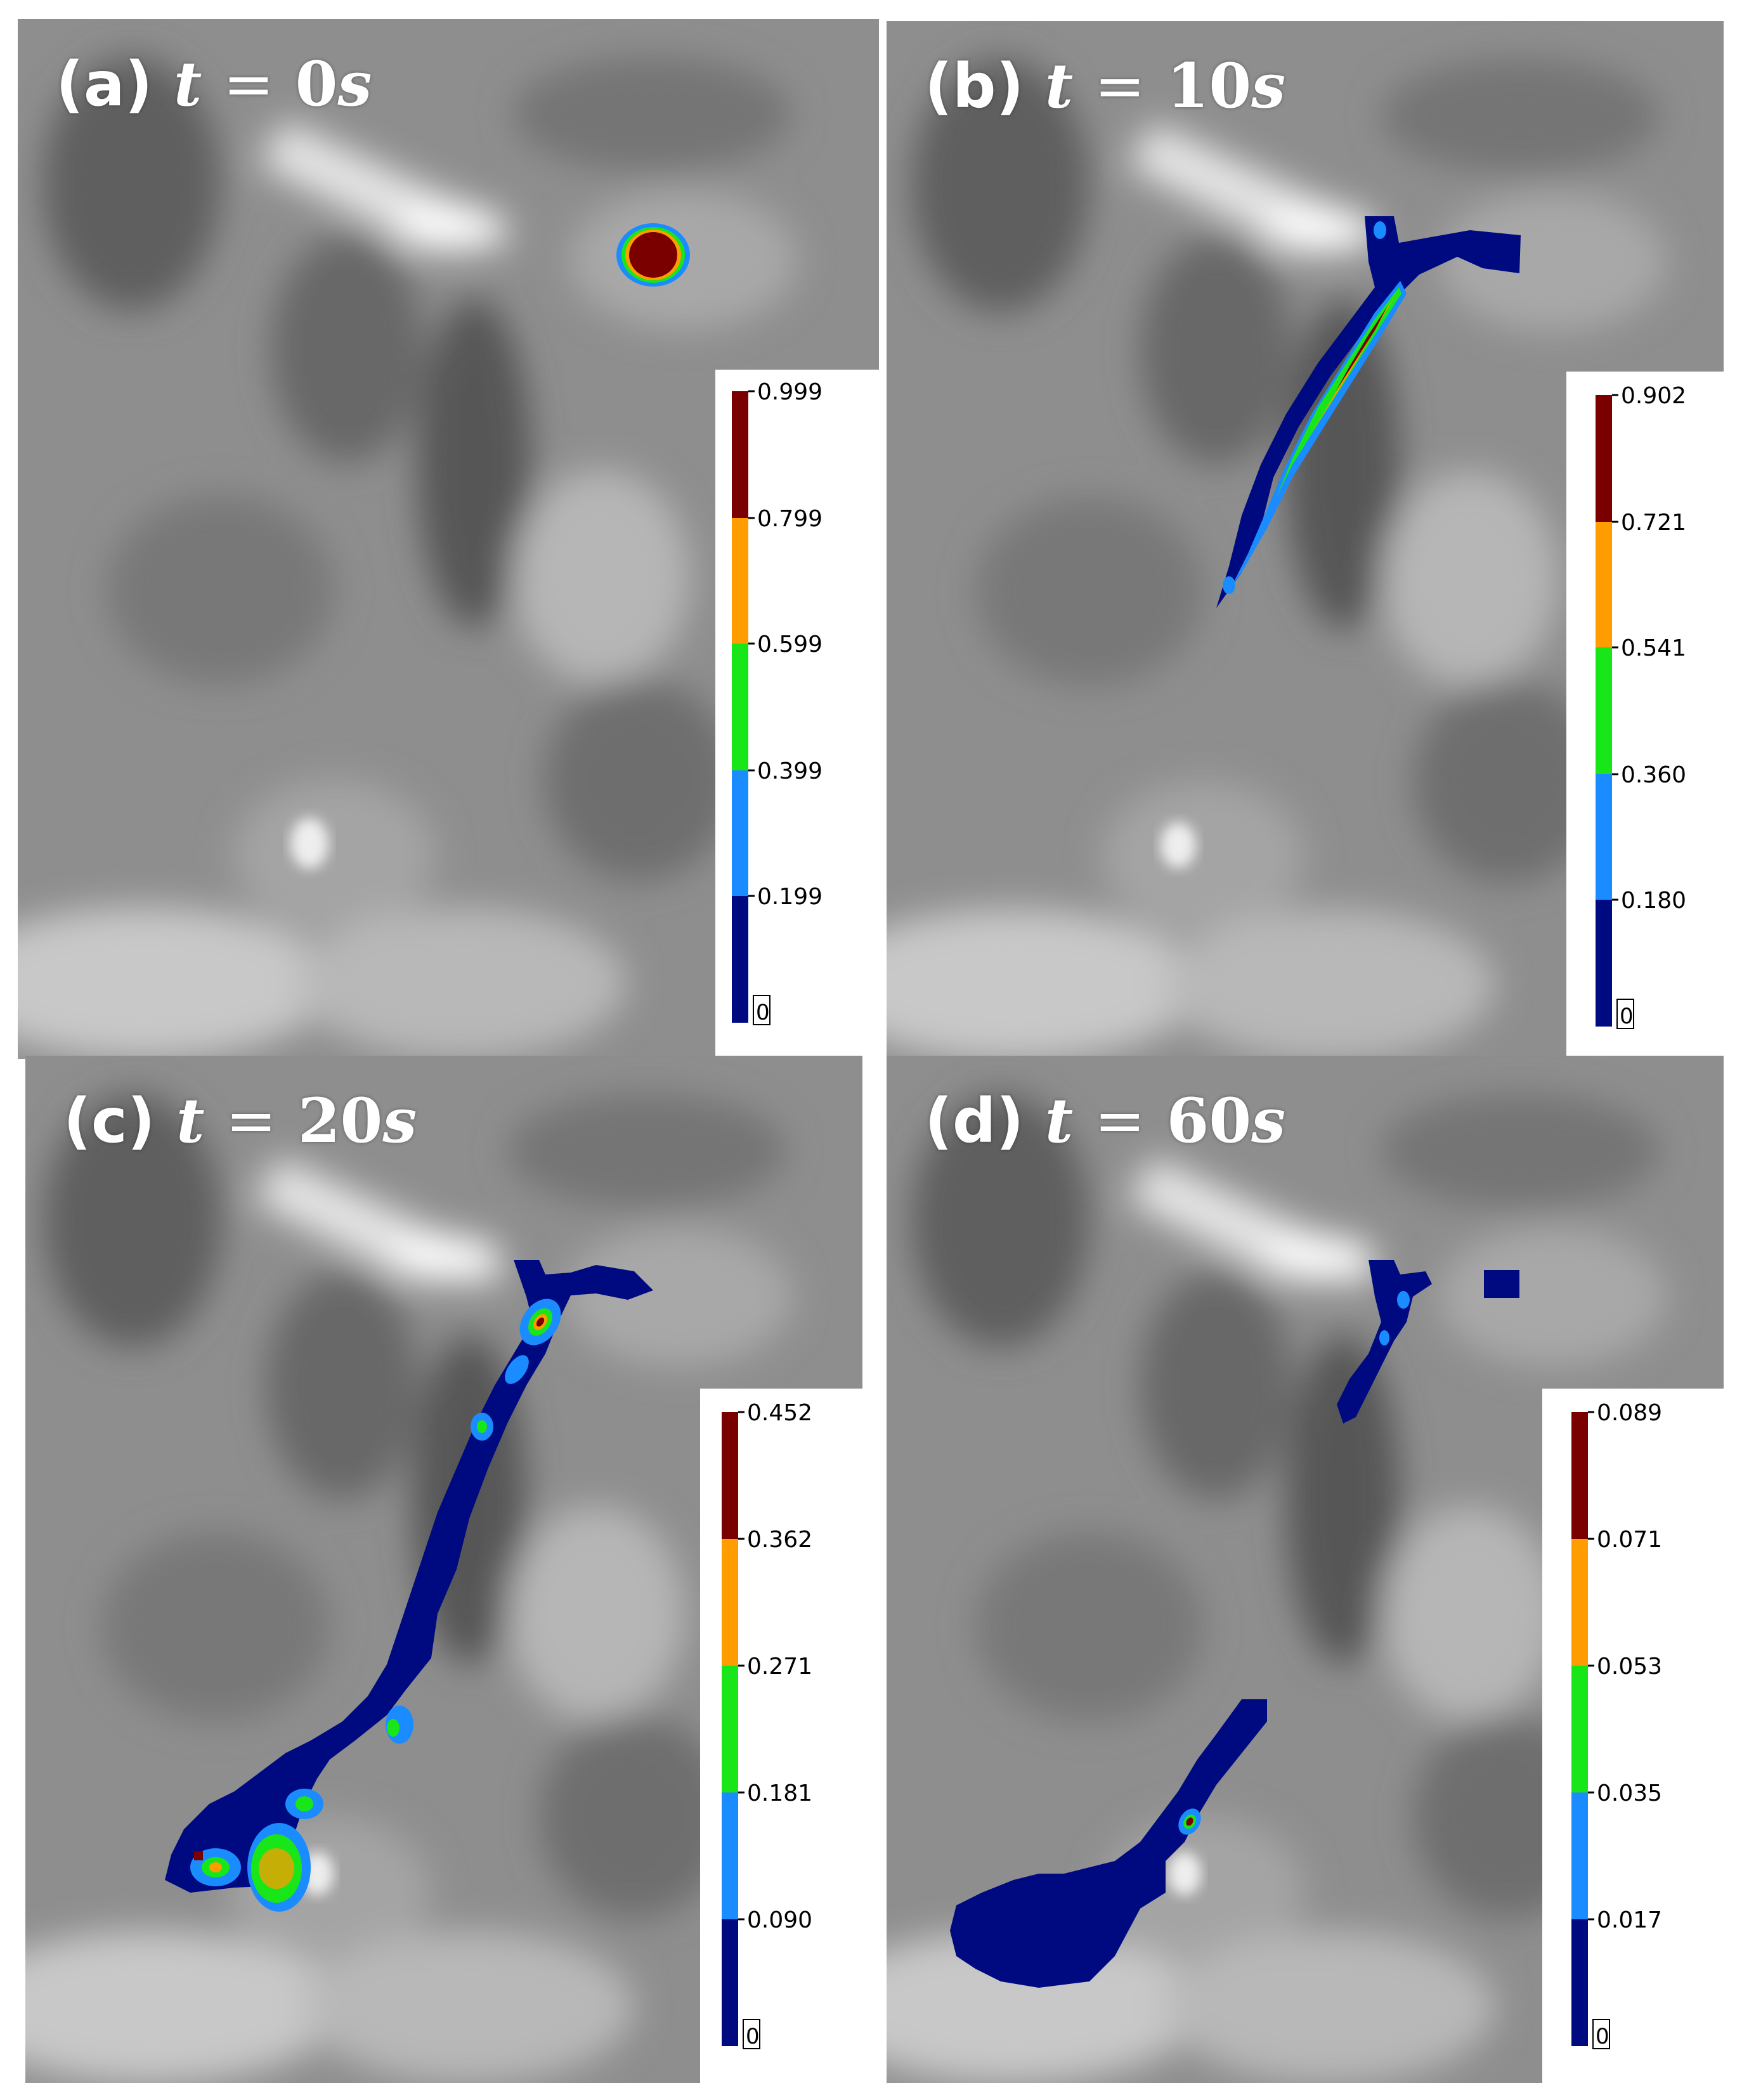 The height and width of the screenshot is (2100, 1749). I want to click on panel-c-prefix: (c), so click(109, 1121).